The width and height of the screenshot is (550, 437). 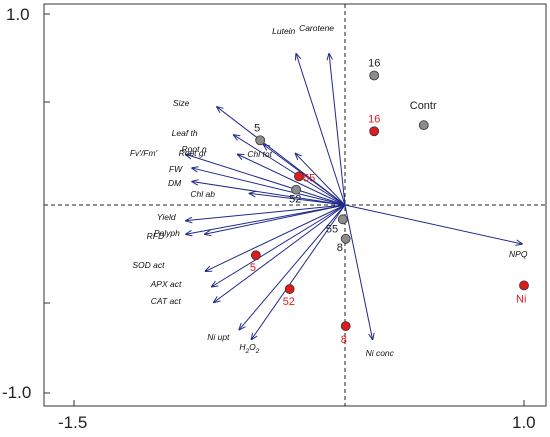 What do you see at coordinates (218, 337) in the screenshot?
I see `loading-label-ni-upt: Ni upt` at bounding box center [218, 337].